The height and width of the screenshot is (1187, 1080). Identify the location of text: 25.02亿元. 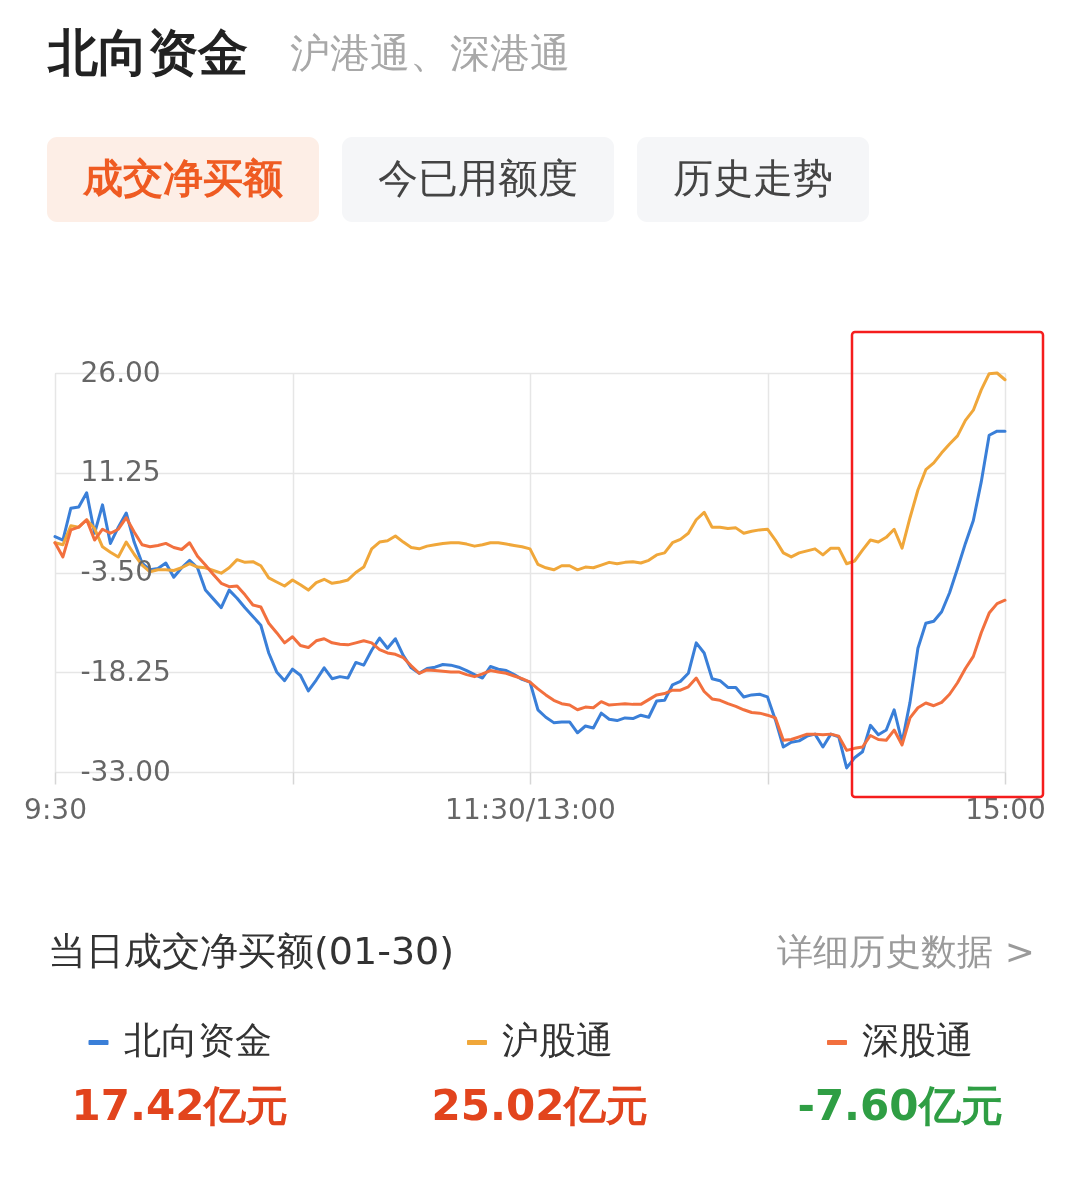
(540, 1105).